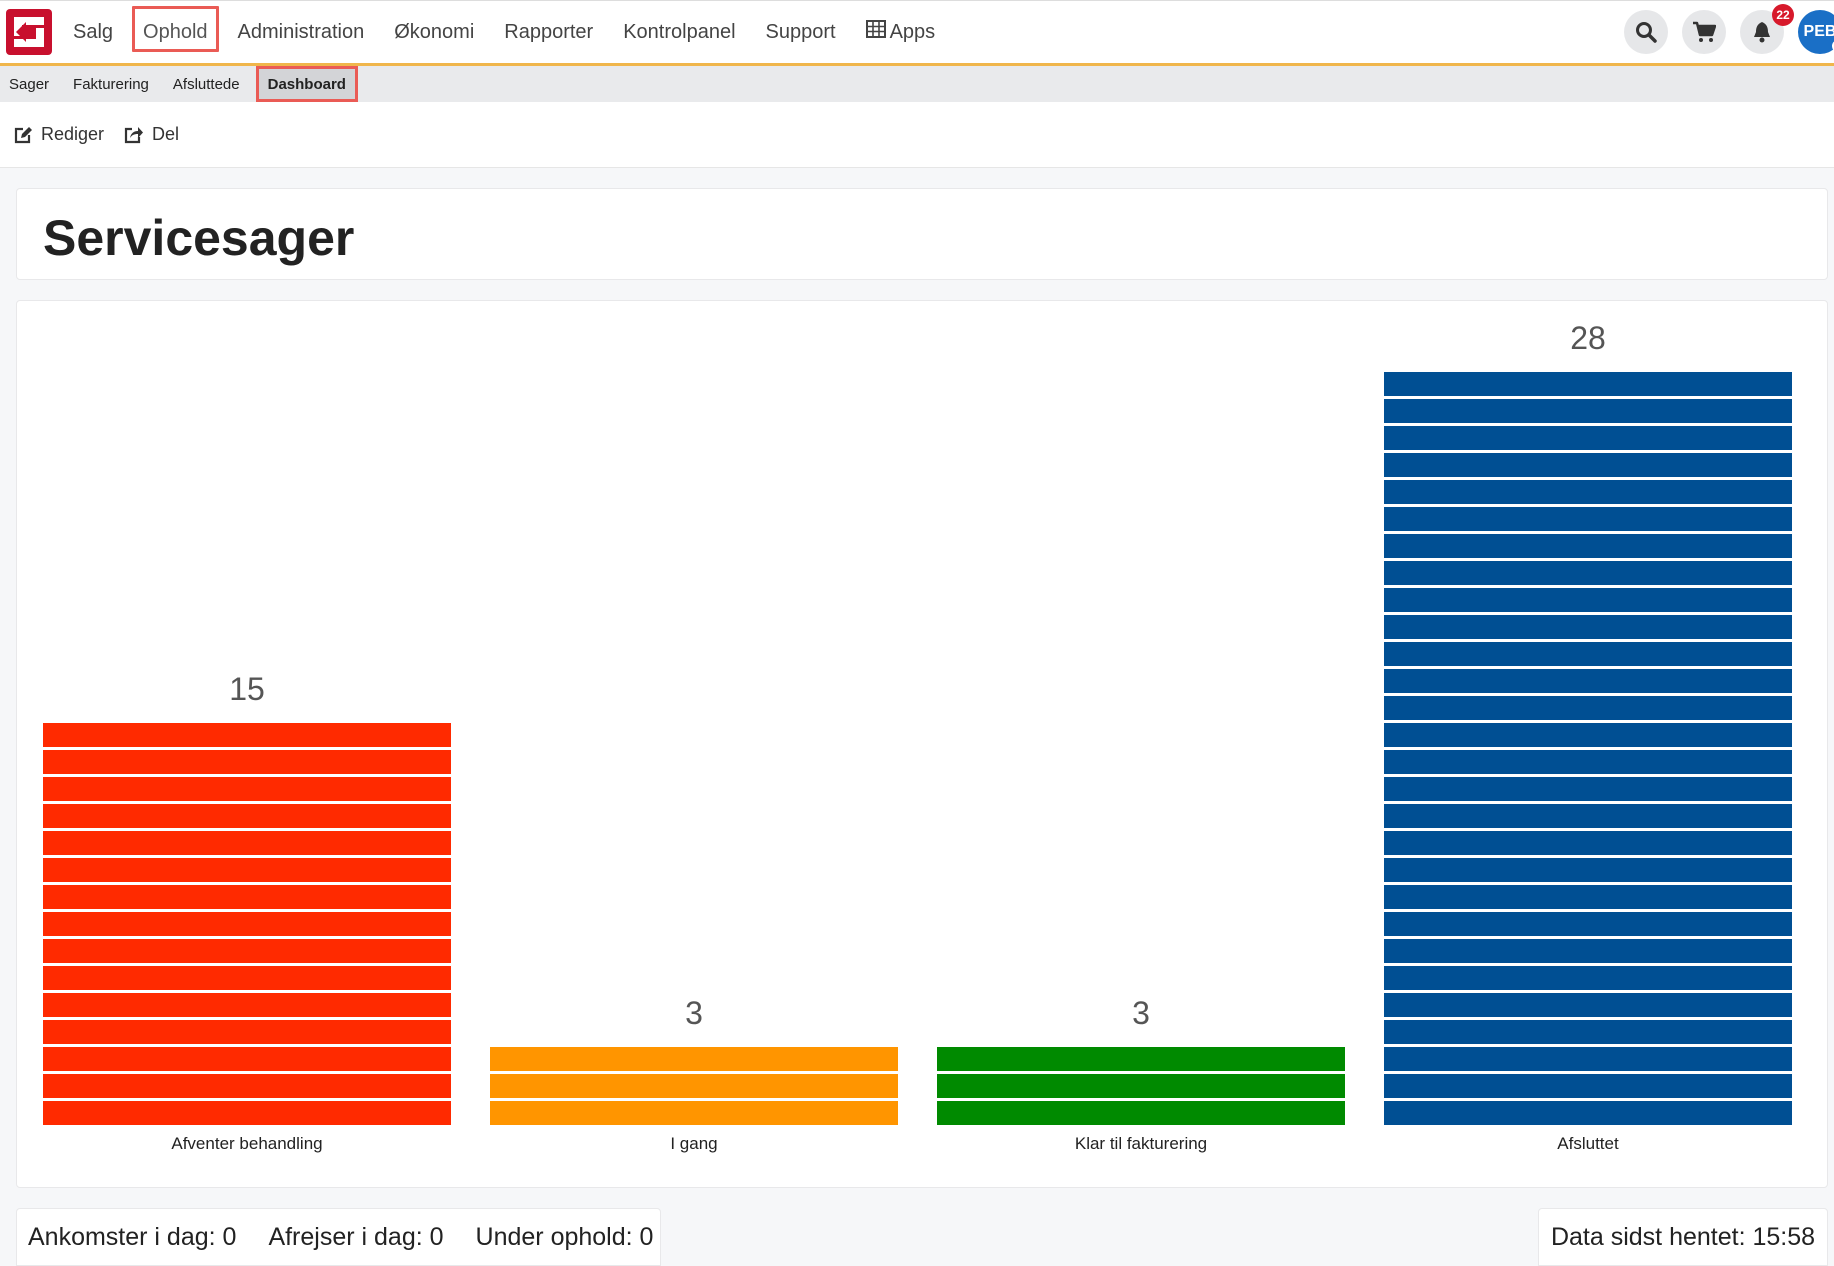  Describe the element at coordinates (922, 234) in the screenshot. I see `title-card: Servicesager` at that location.